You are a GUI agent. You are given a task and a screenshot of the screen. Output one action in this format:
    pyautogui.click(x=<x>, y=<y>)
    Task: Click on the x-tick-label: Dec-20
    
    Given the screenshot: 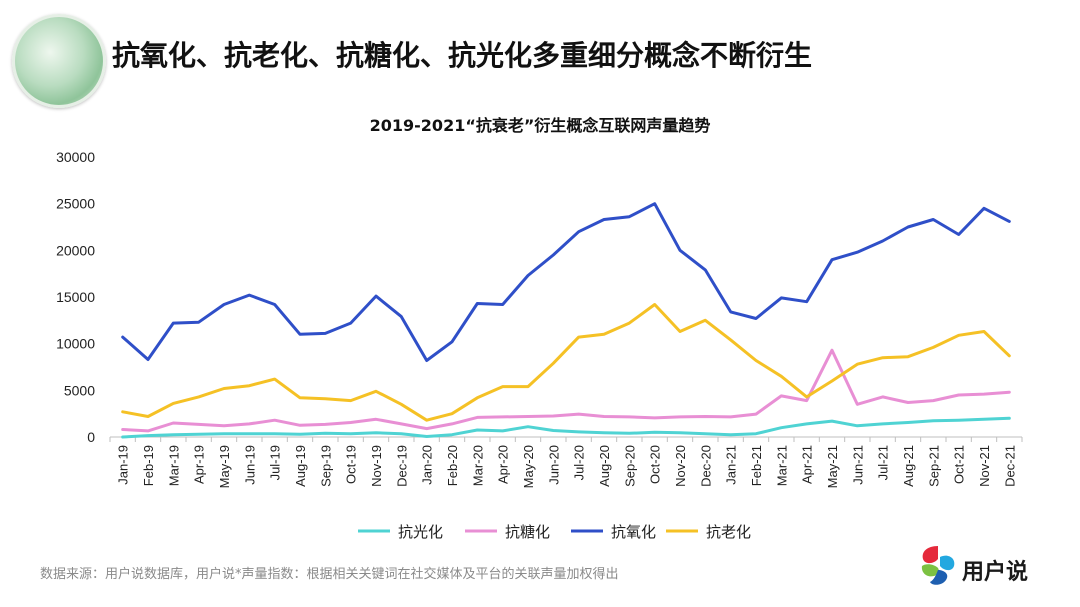 What is the action you would take?
    pyautogui.click(x=705, y=466)
    